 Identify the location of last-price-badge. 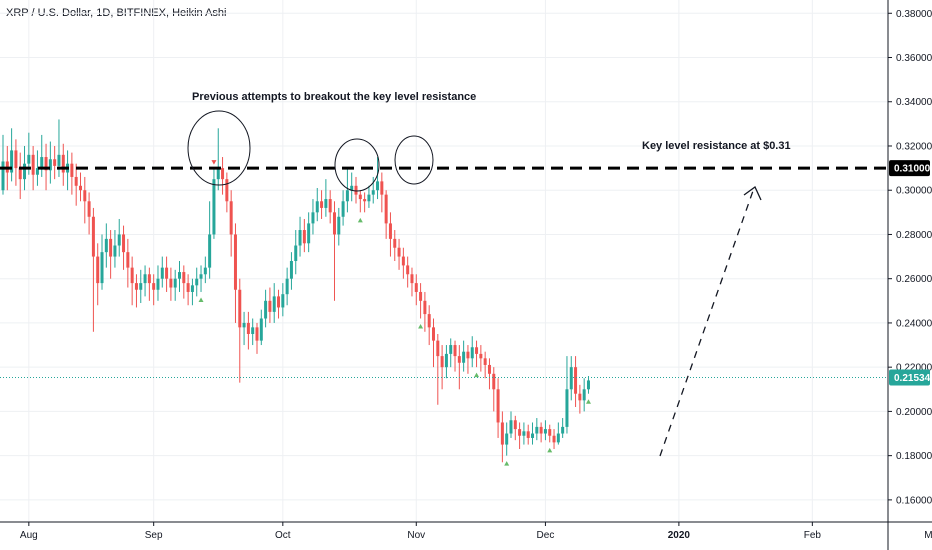
(909, 377).